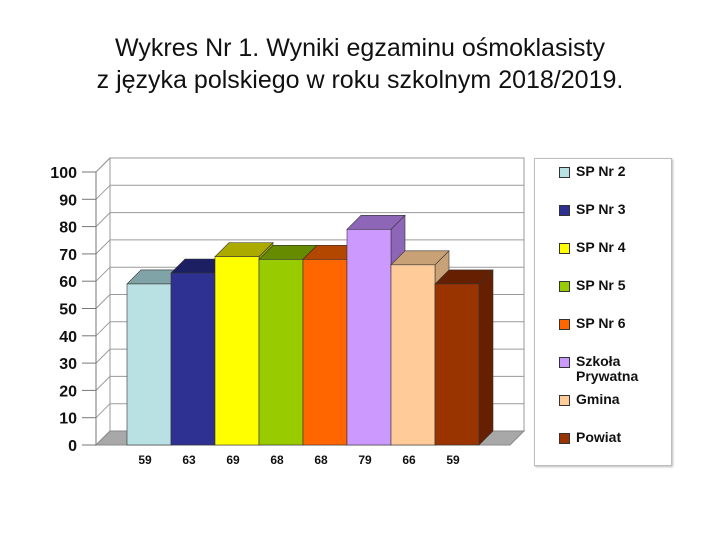 The width and height of the screenshot is (720, 540). I want to click on legend-item: Szkoła Prywatna, so click(598, 369).